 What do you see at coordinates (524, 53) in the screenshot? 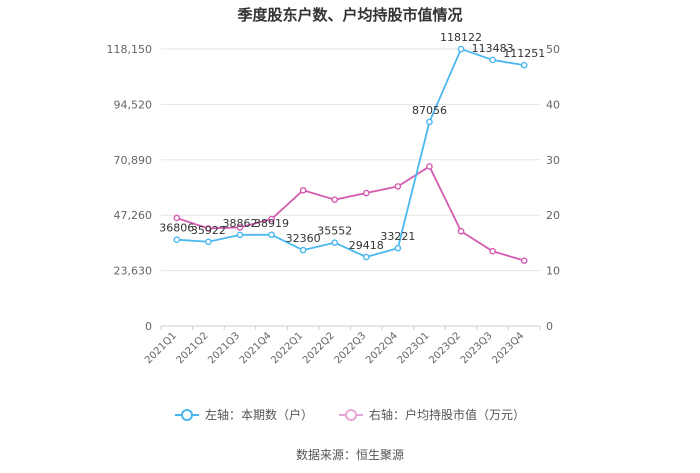
I see `data-label: 111251` at bounding box center [524, 53].